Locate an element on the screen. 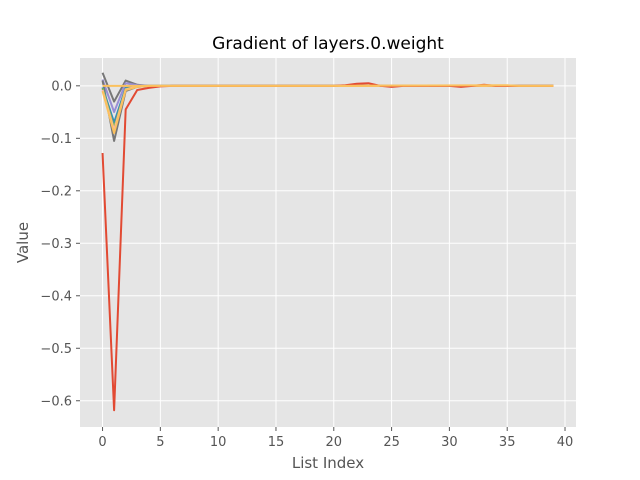  y-tick-label: −0.3 is located at coordinates (56, 244).